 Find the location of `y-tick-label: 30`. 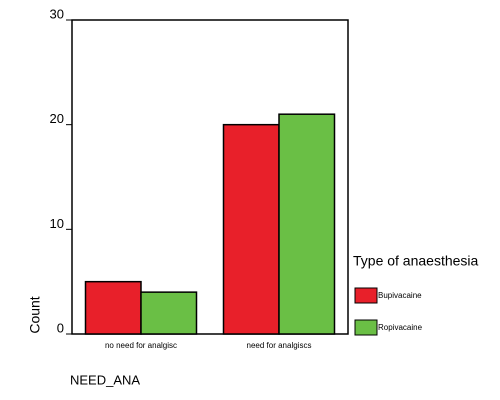

y-tick-label: 30 is located at coordinates (57, 13).